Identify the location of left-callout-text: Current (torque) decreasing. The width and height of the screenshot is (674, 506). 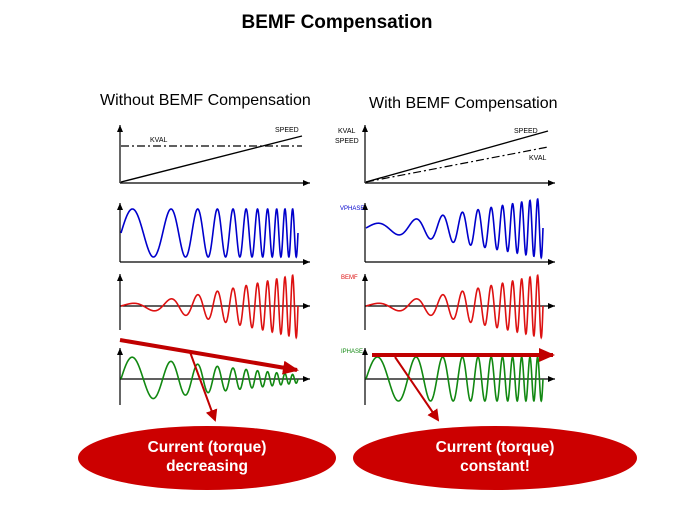
(207, 457).